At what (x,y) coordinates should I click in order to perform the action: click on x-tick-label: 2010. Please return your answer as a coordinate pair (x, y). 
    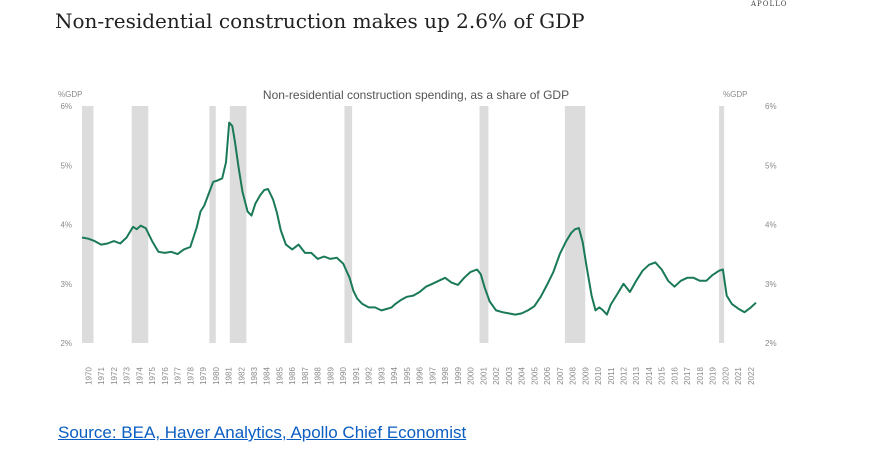
    Looking at the image, I should click on (598, 376).